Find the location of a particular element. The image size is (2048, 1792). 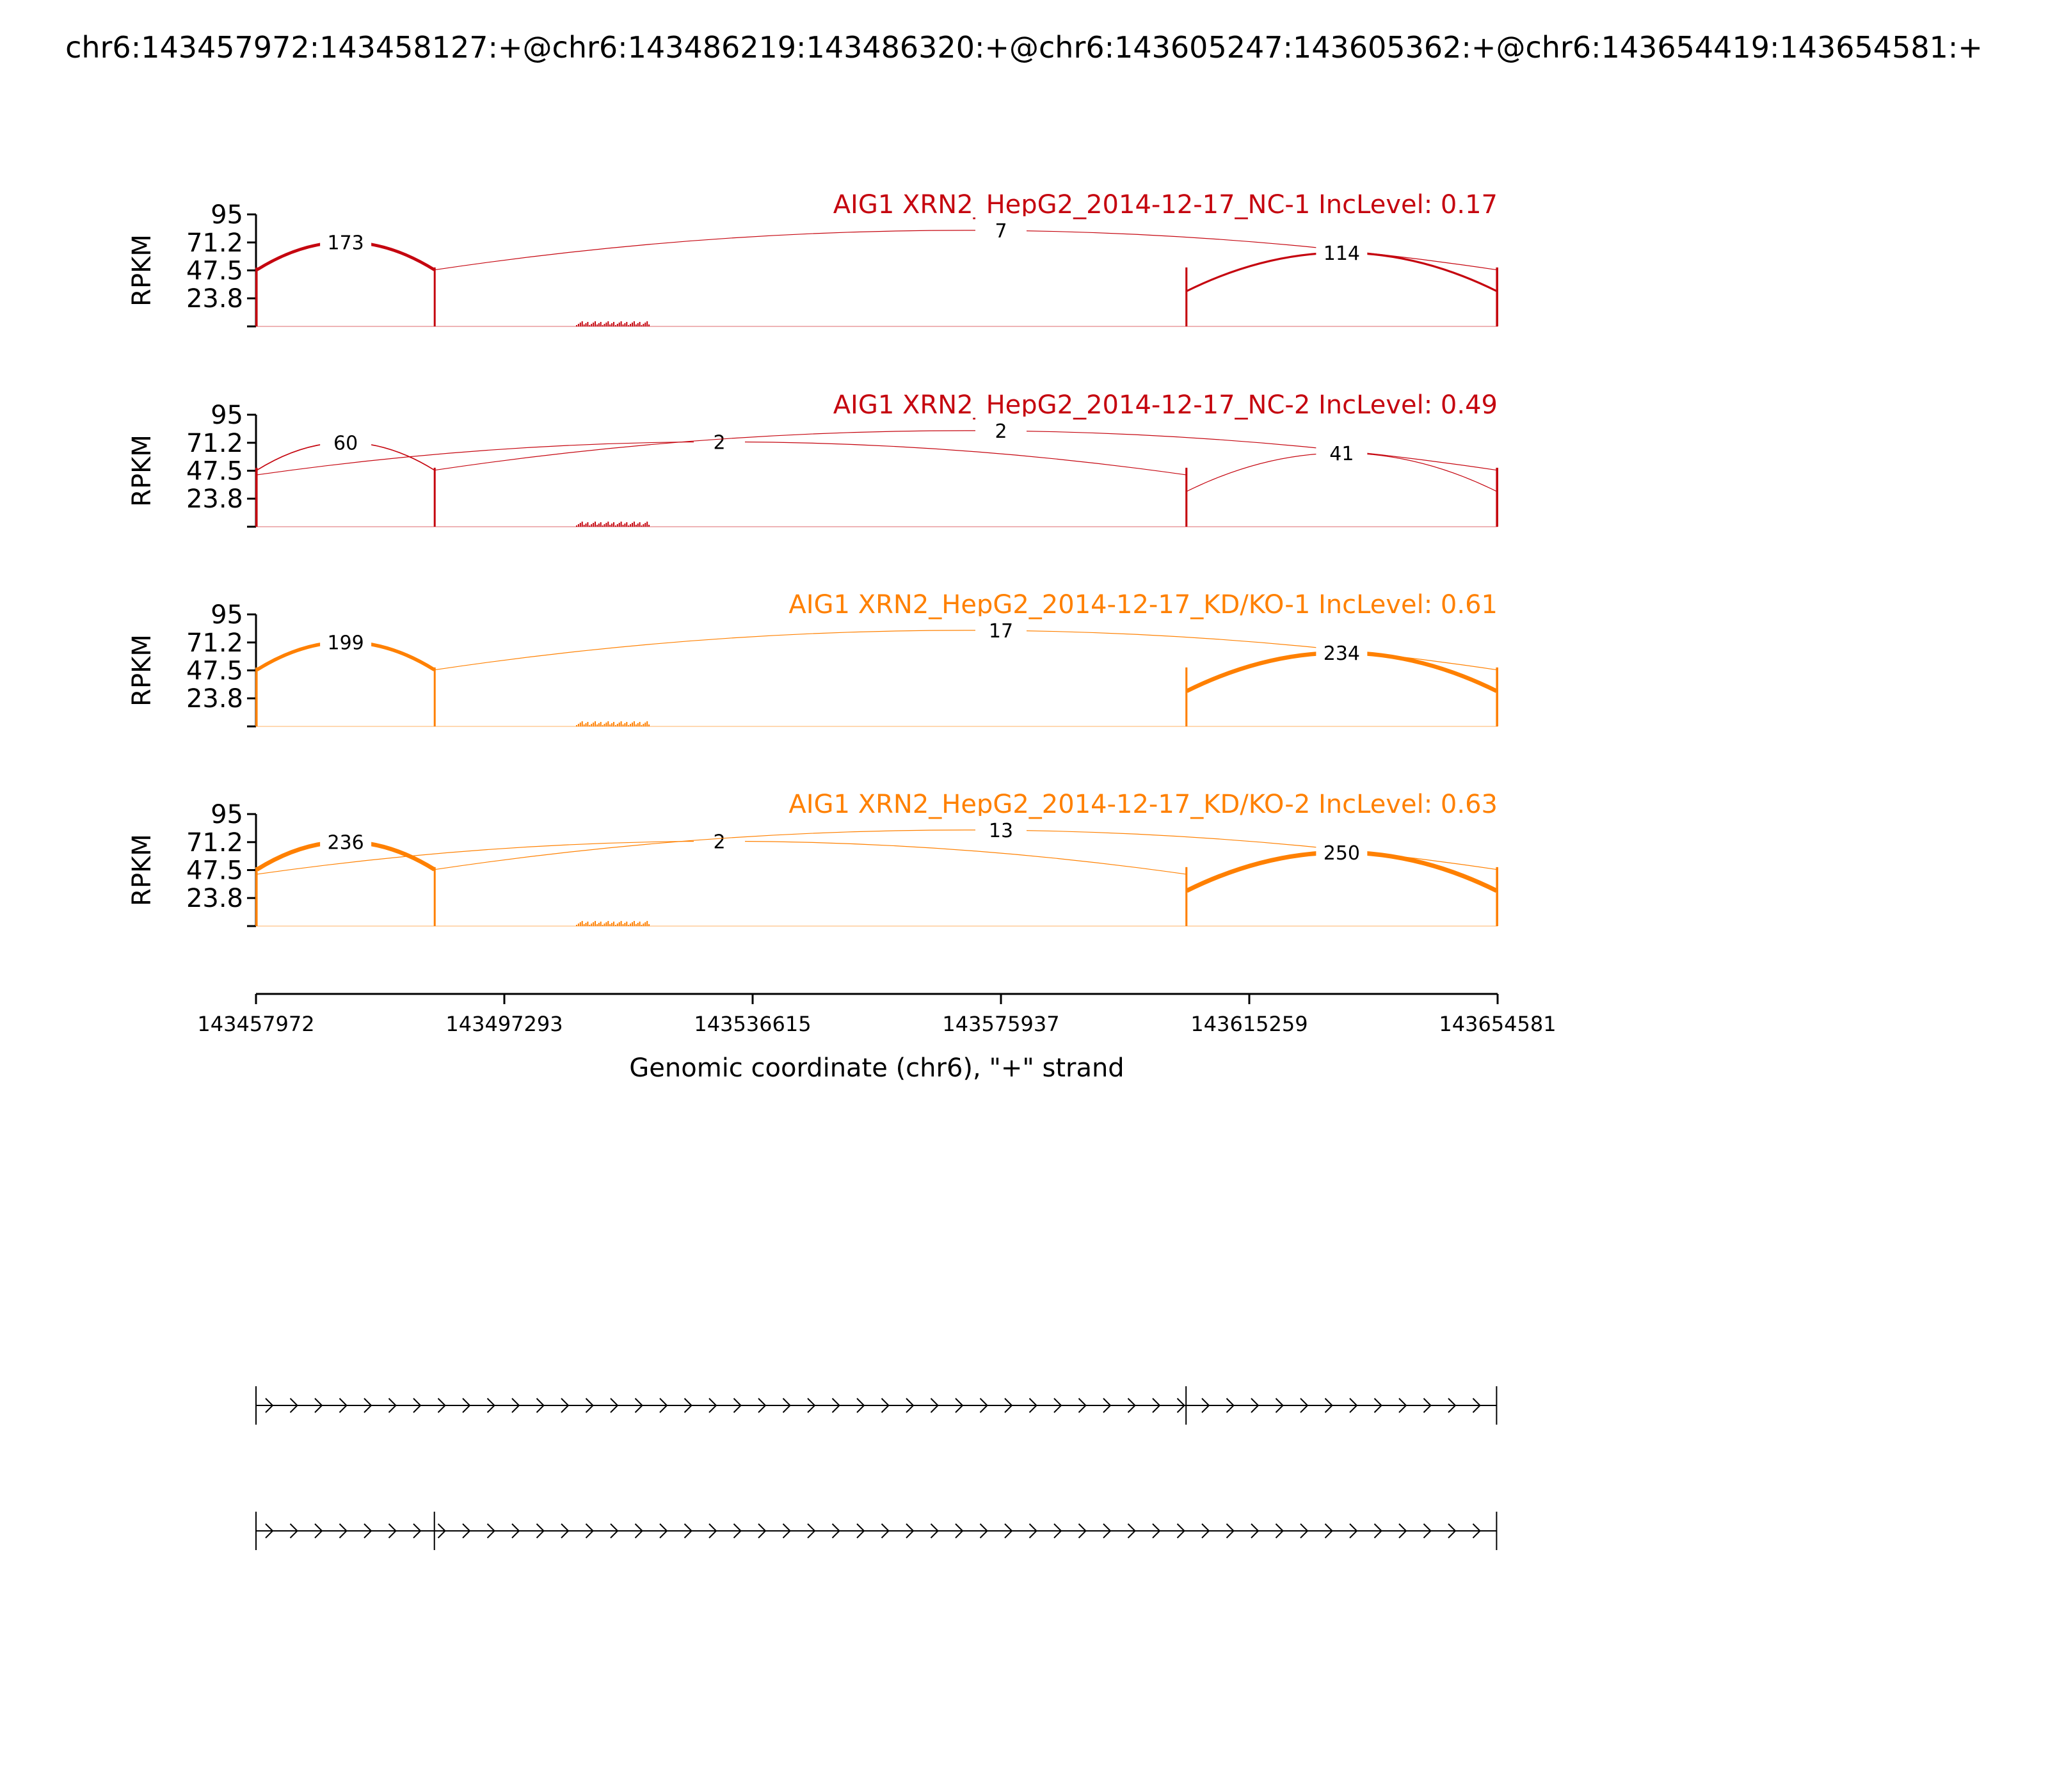

x-tick-label: 143654581 is located at coordinates (1497, 1024).